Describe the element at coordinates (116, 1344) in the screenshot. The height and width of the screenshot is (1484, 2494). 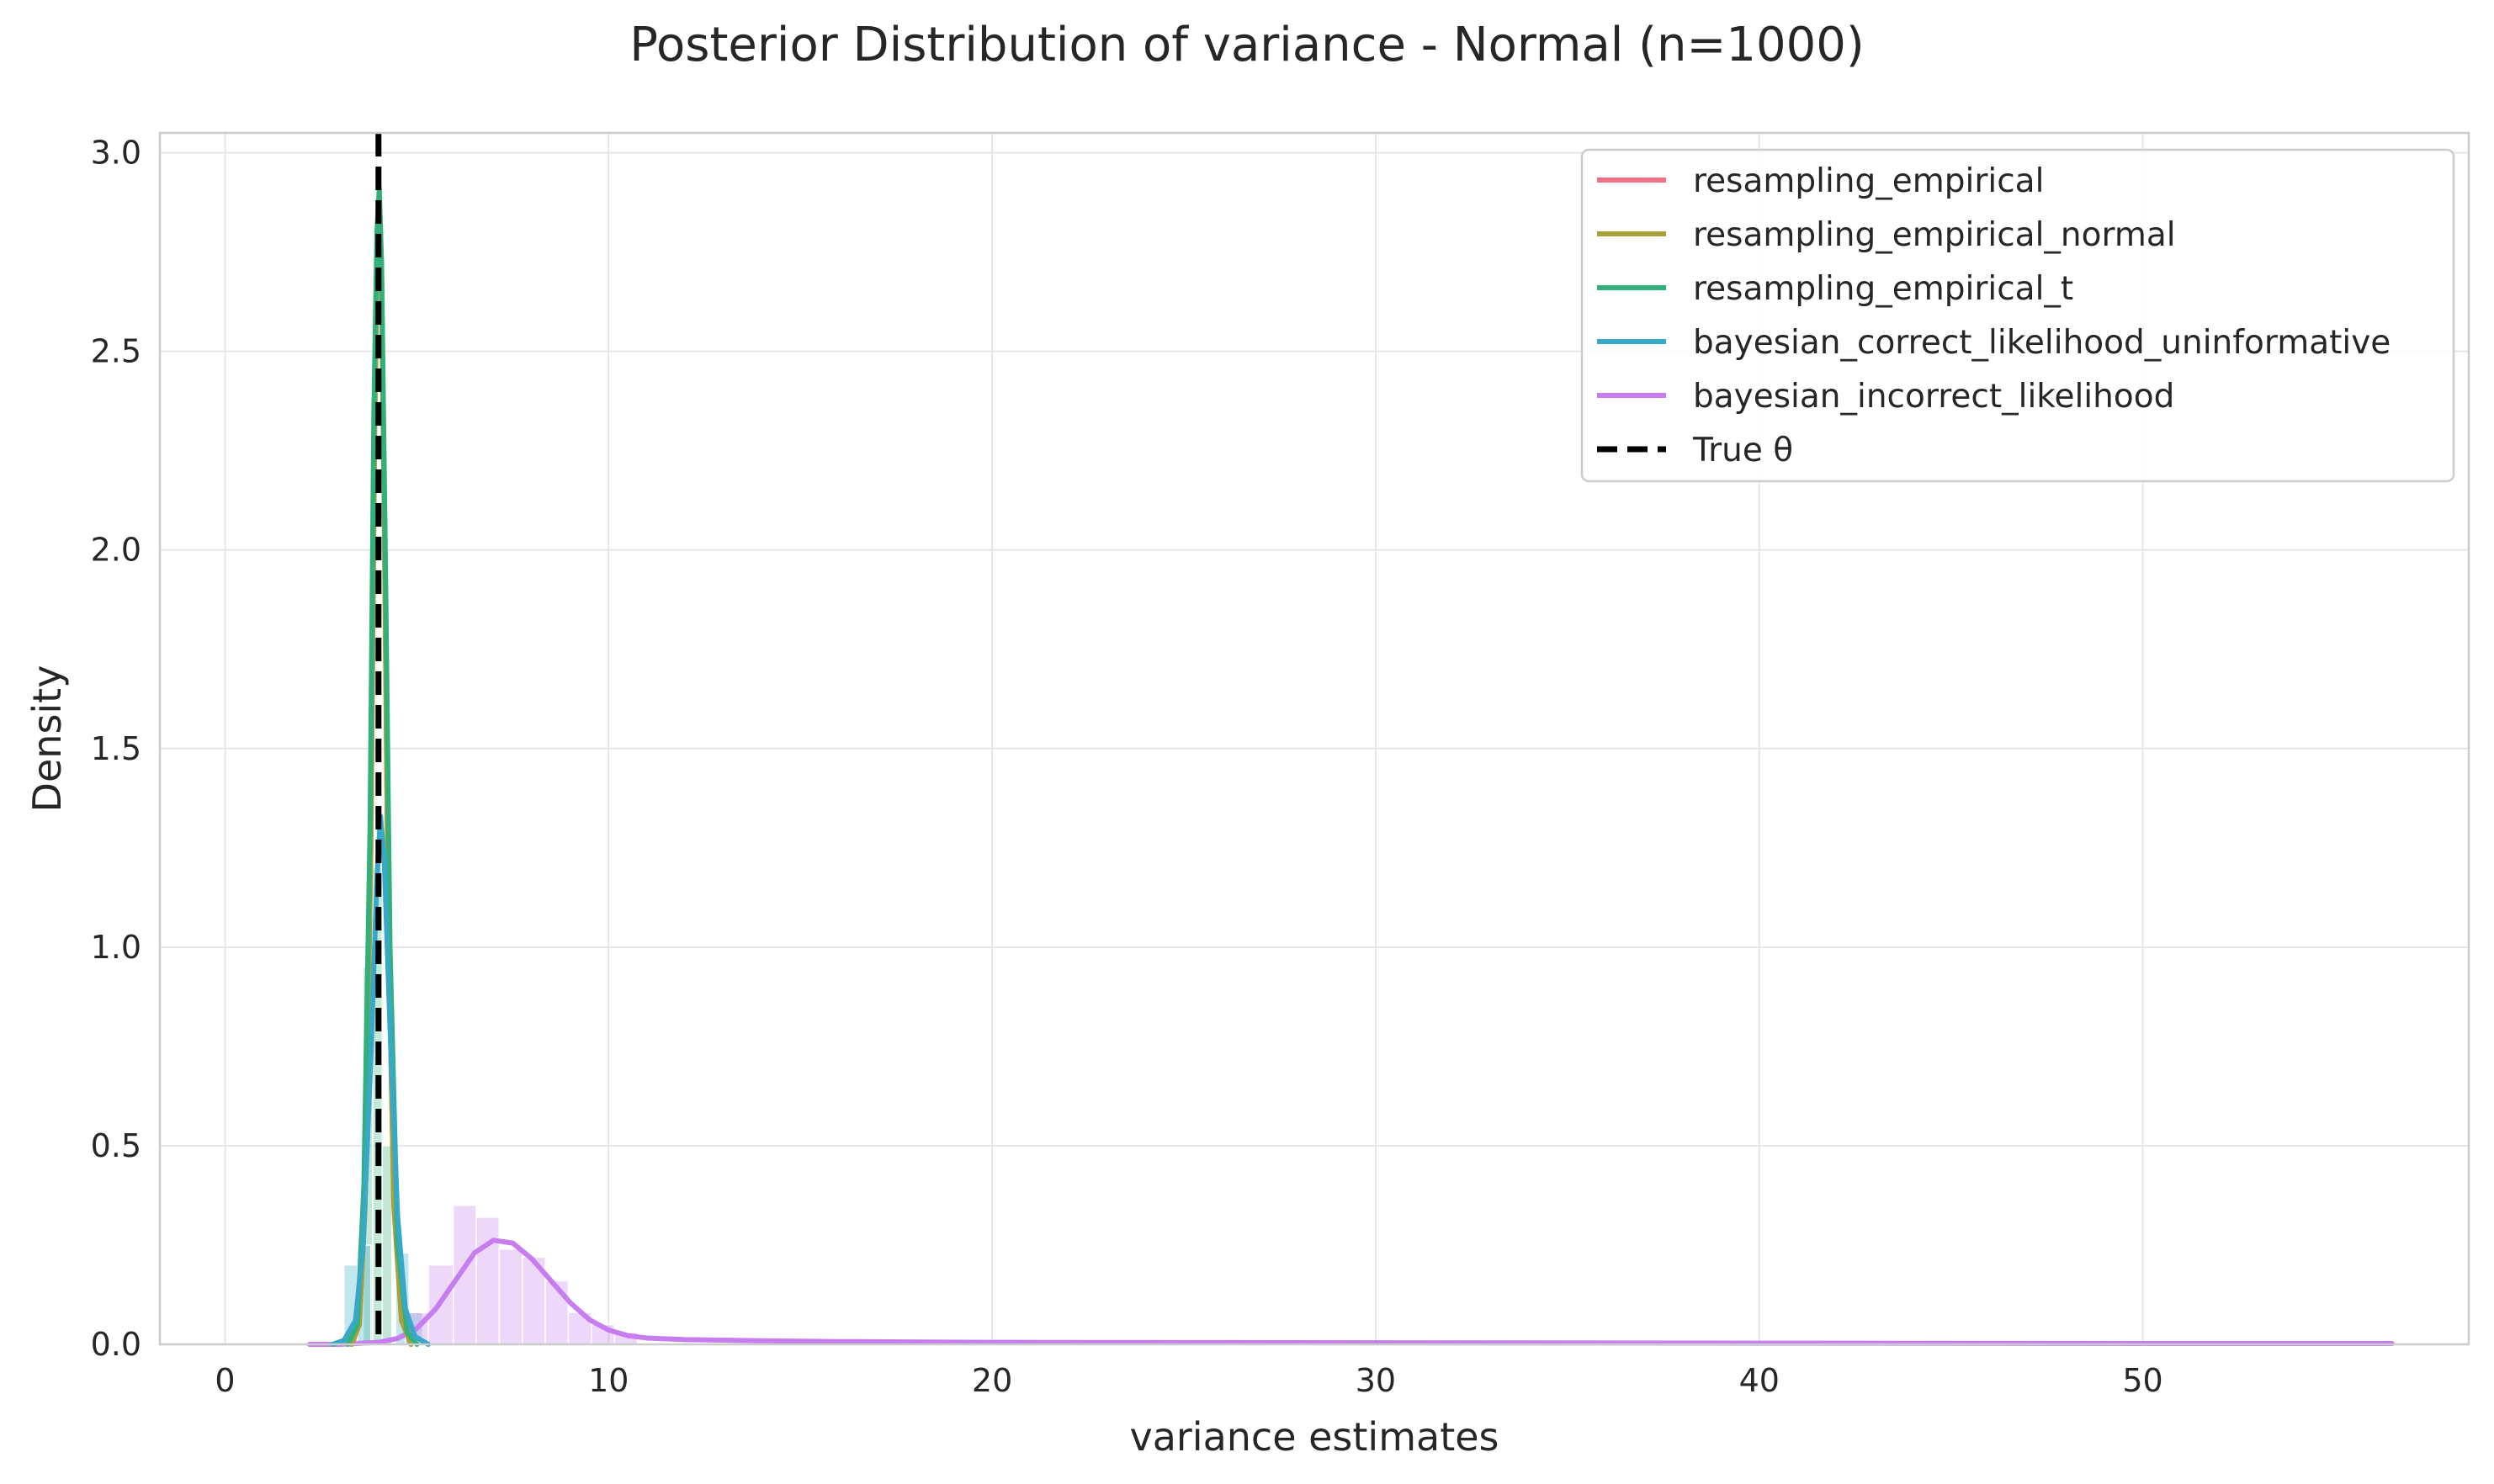
I see `y-tick-label: 0.0` at that location.